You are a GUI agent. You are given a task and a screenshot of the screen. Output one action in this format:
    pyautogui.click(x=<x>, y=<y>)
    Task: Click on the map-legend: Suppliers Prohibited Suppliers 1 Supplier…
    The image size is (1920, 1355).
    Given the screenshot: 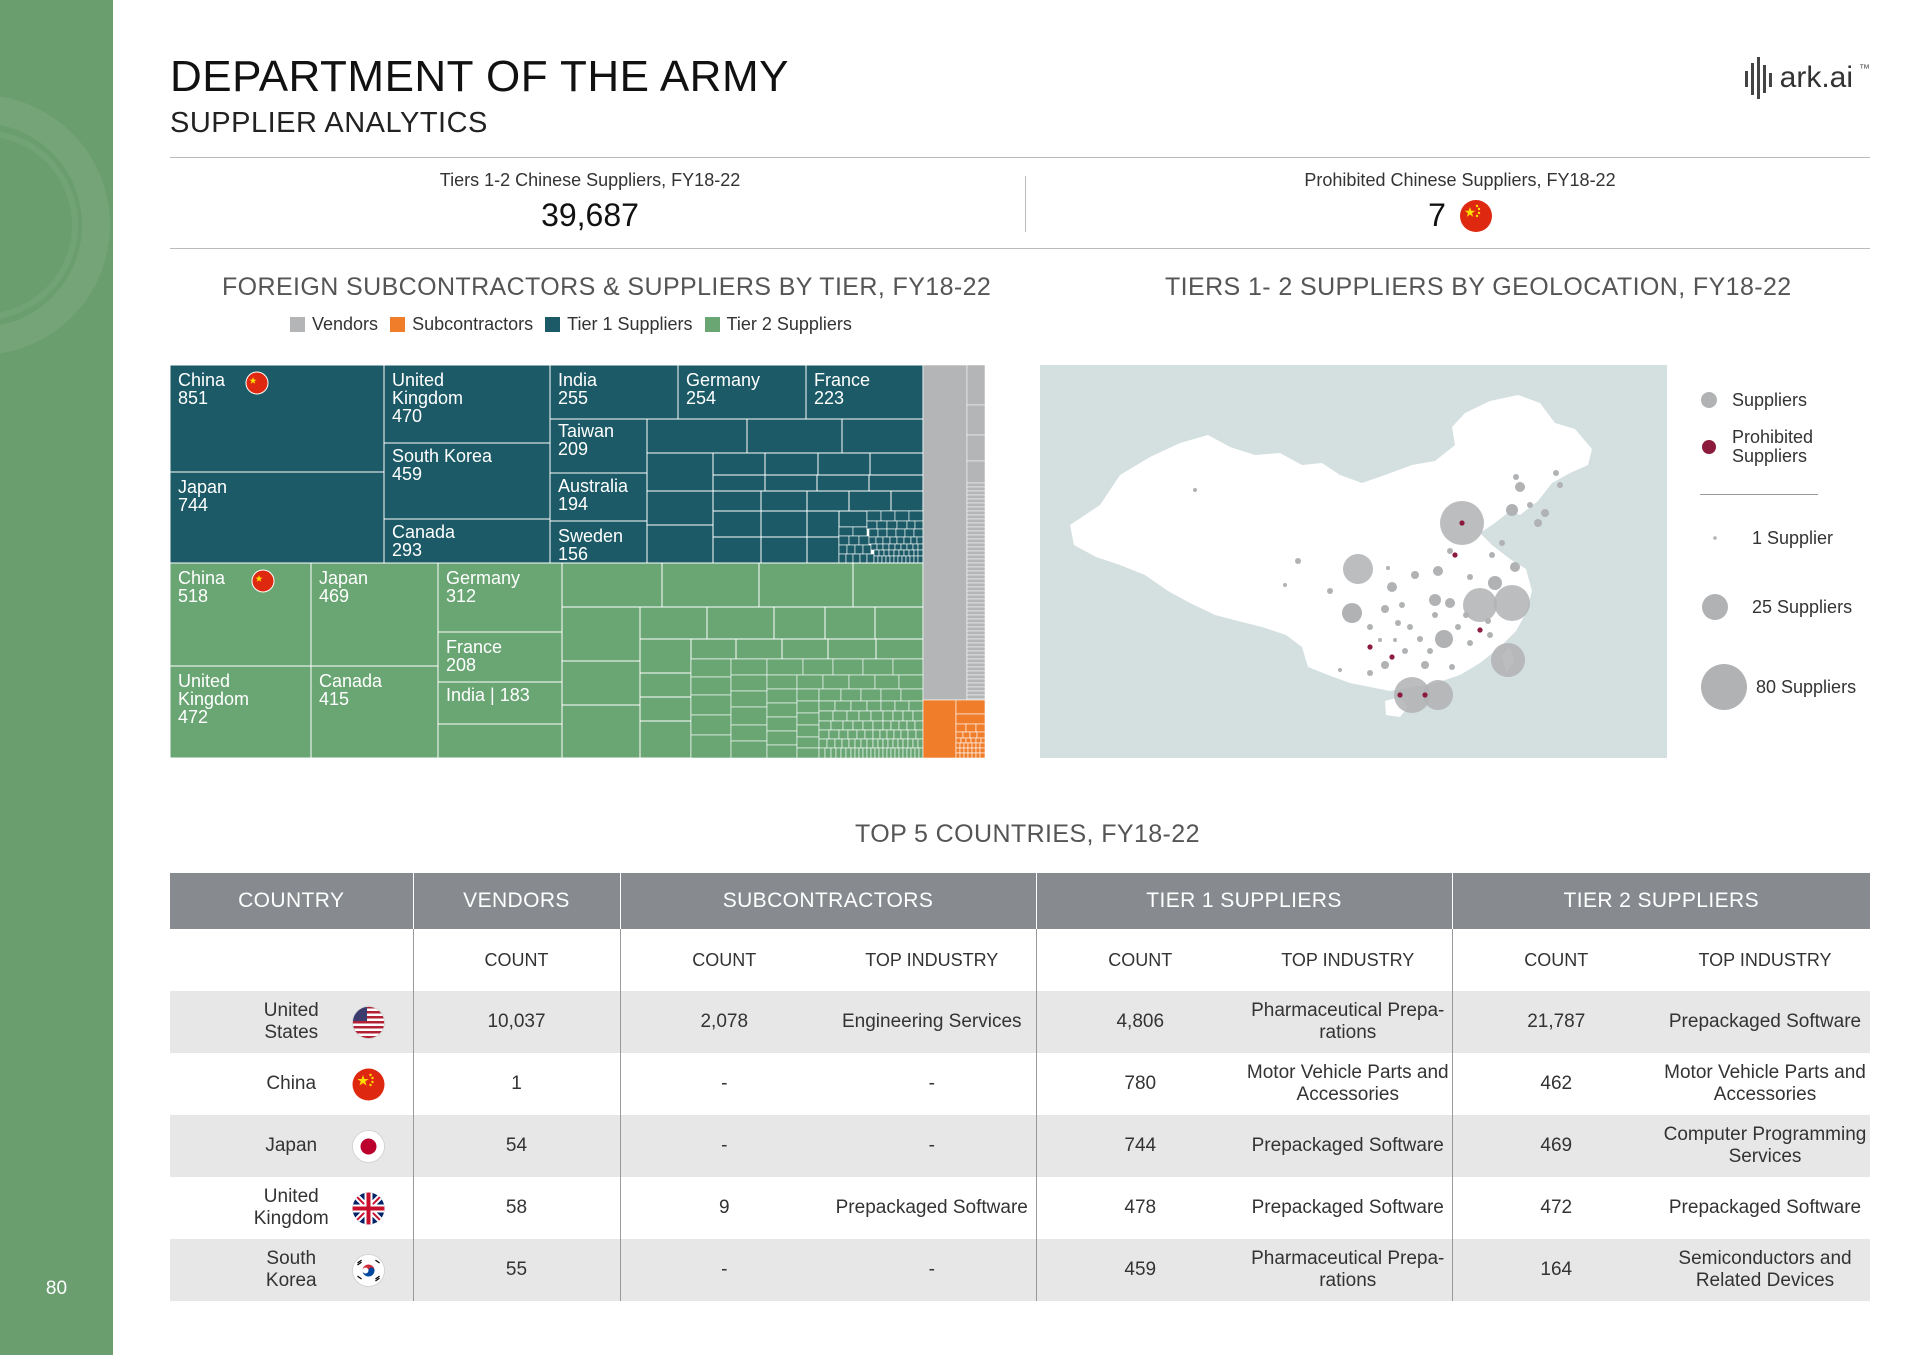 What is the action you would take?
    pyautogui.click(x=1785, y=550)
    